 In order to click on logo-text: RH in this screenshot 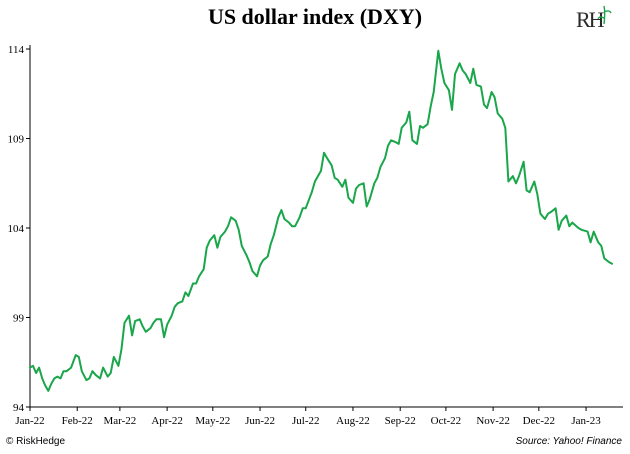, I will do `click(590, 19)`.